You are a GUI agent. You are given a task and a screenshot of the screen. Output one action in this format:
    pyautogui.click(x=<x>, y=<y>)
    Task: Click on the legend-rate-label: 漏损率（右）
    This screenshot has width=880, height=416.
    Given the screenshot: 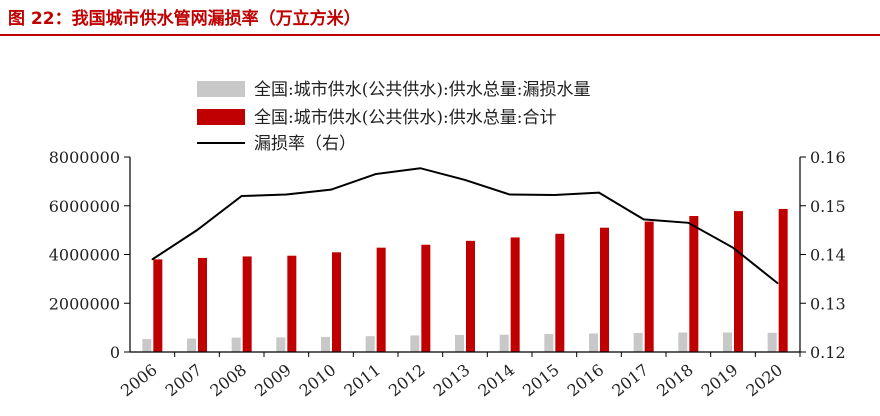 What is the action you would take?
    pyautogui.click(x=305, y=144)
    